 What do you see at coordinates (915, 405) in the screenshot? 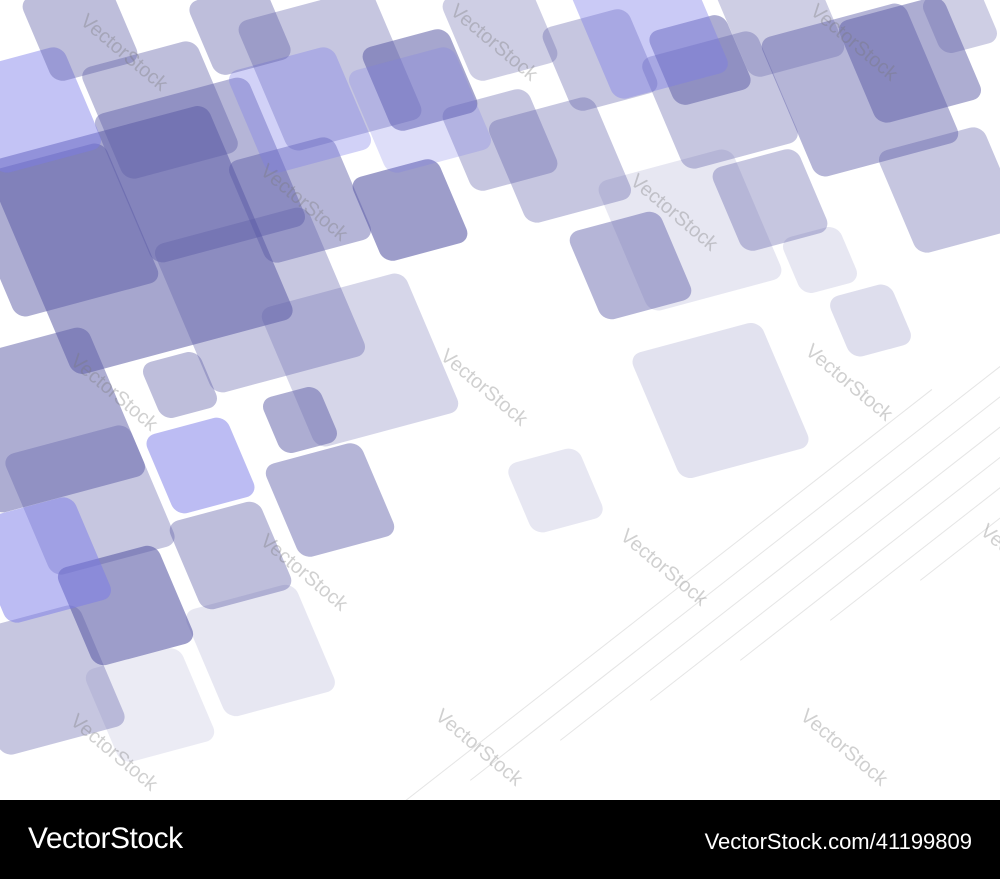
I see `diagonal-line` at bounding box center [915, 405].